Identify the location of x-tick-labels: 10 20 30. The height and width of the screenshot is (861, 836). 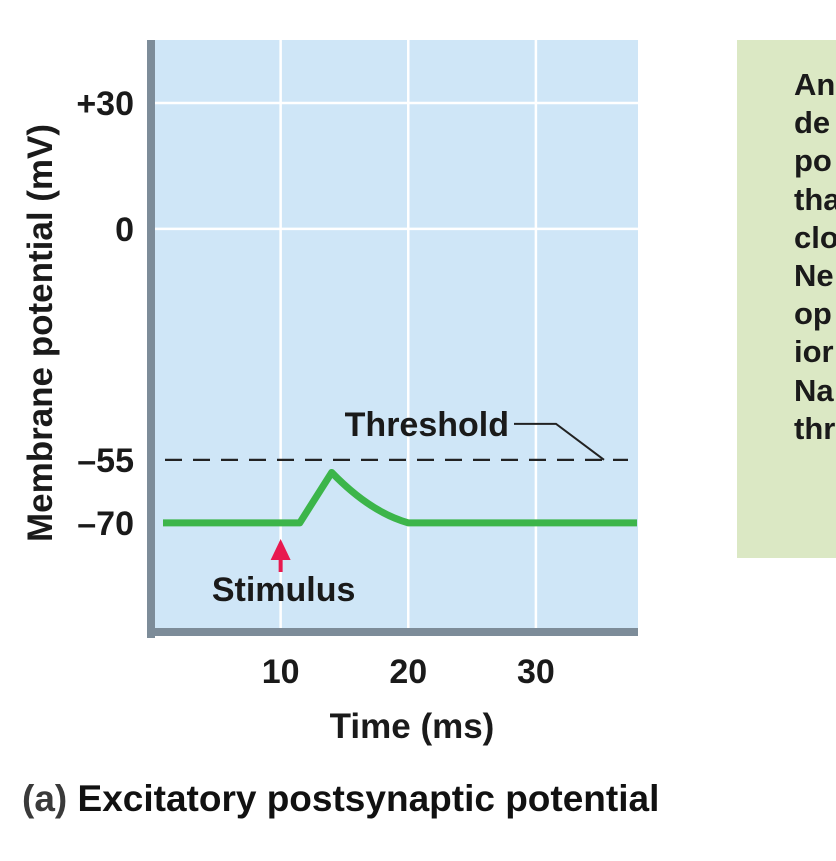
(408, 672).